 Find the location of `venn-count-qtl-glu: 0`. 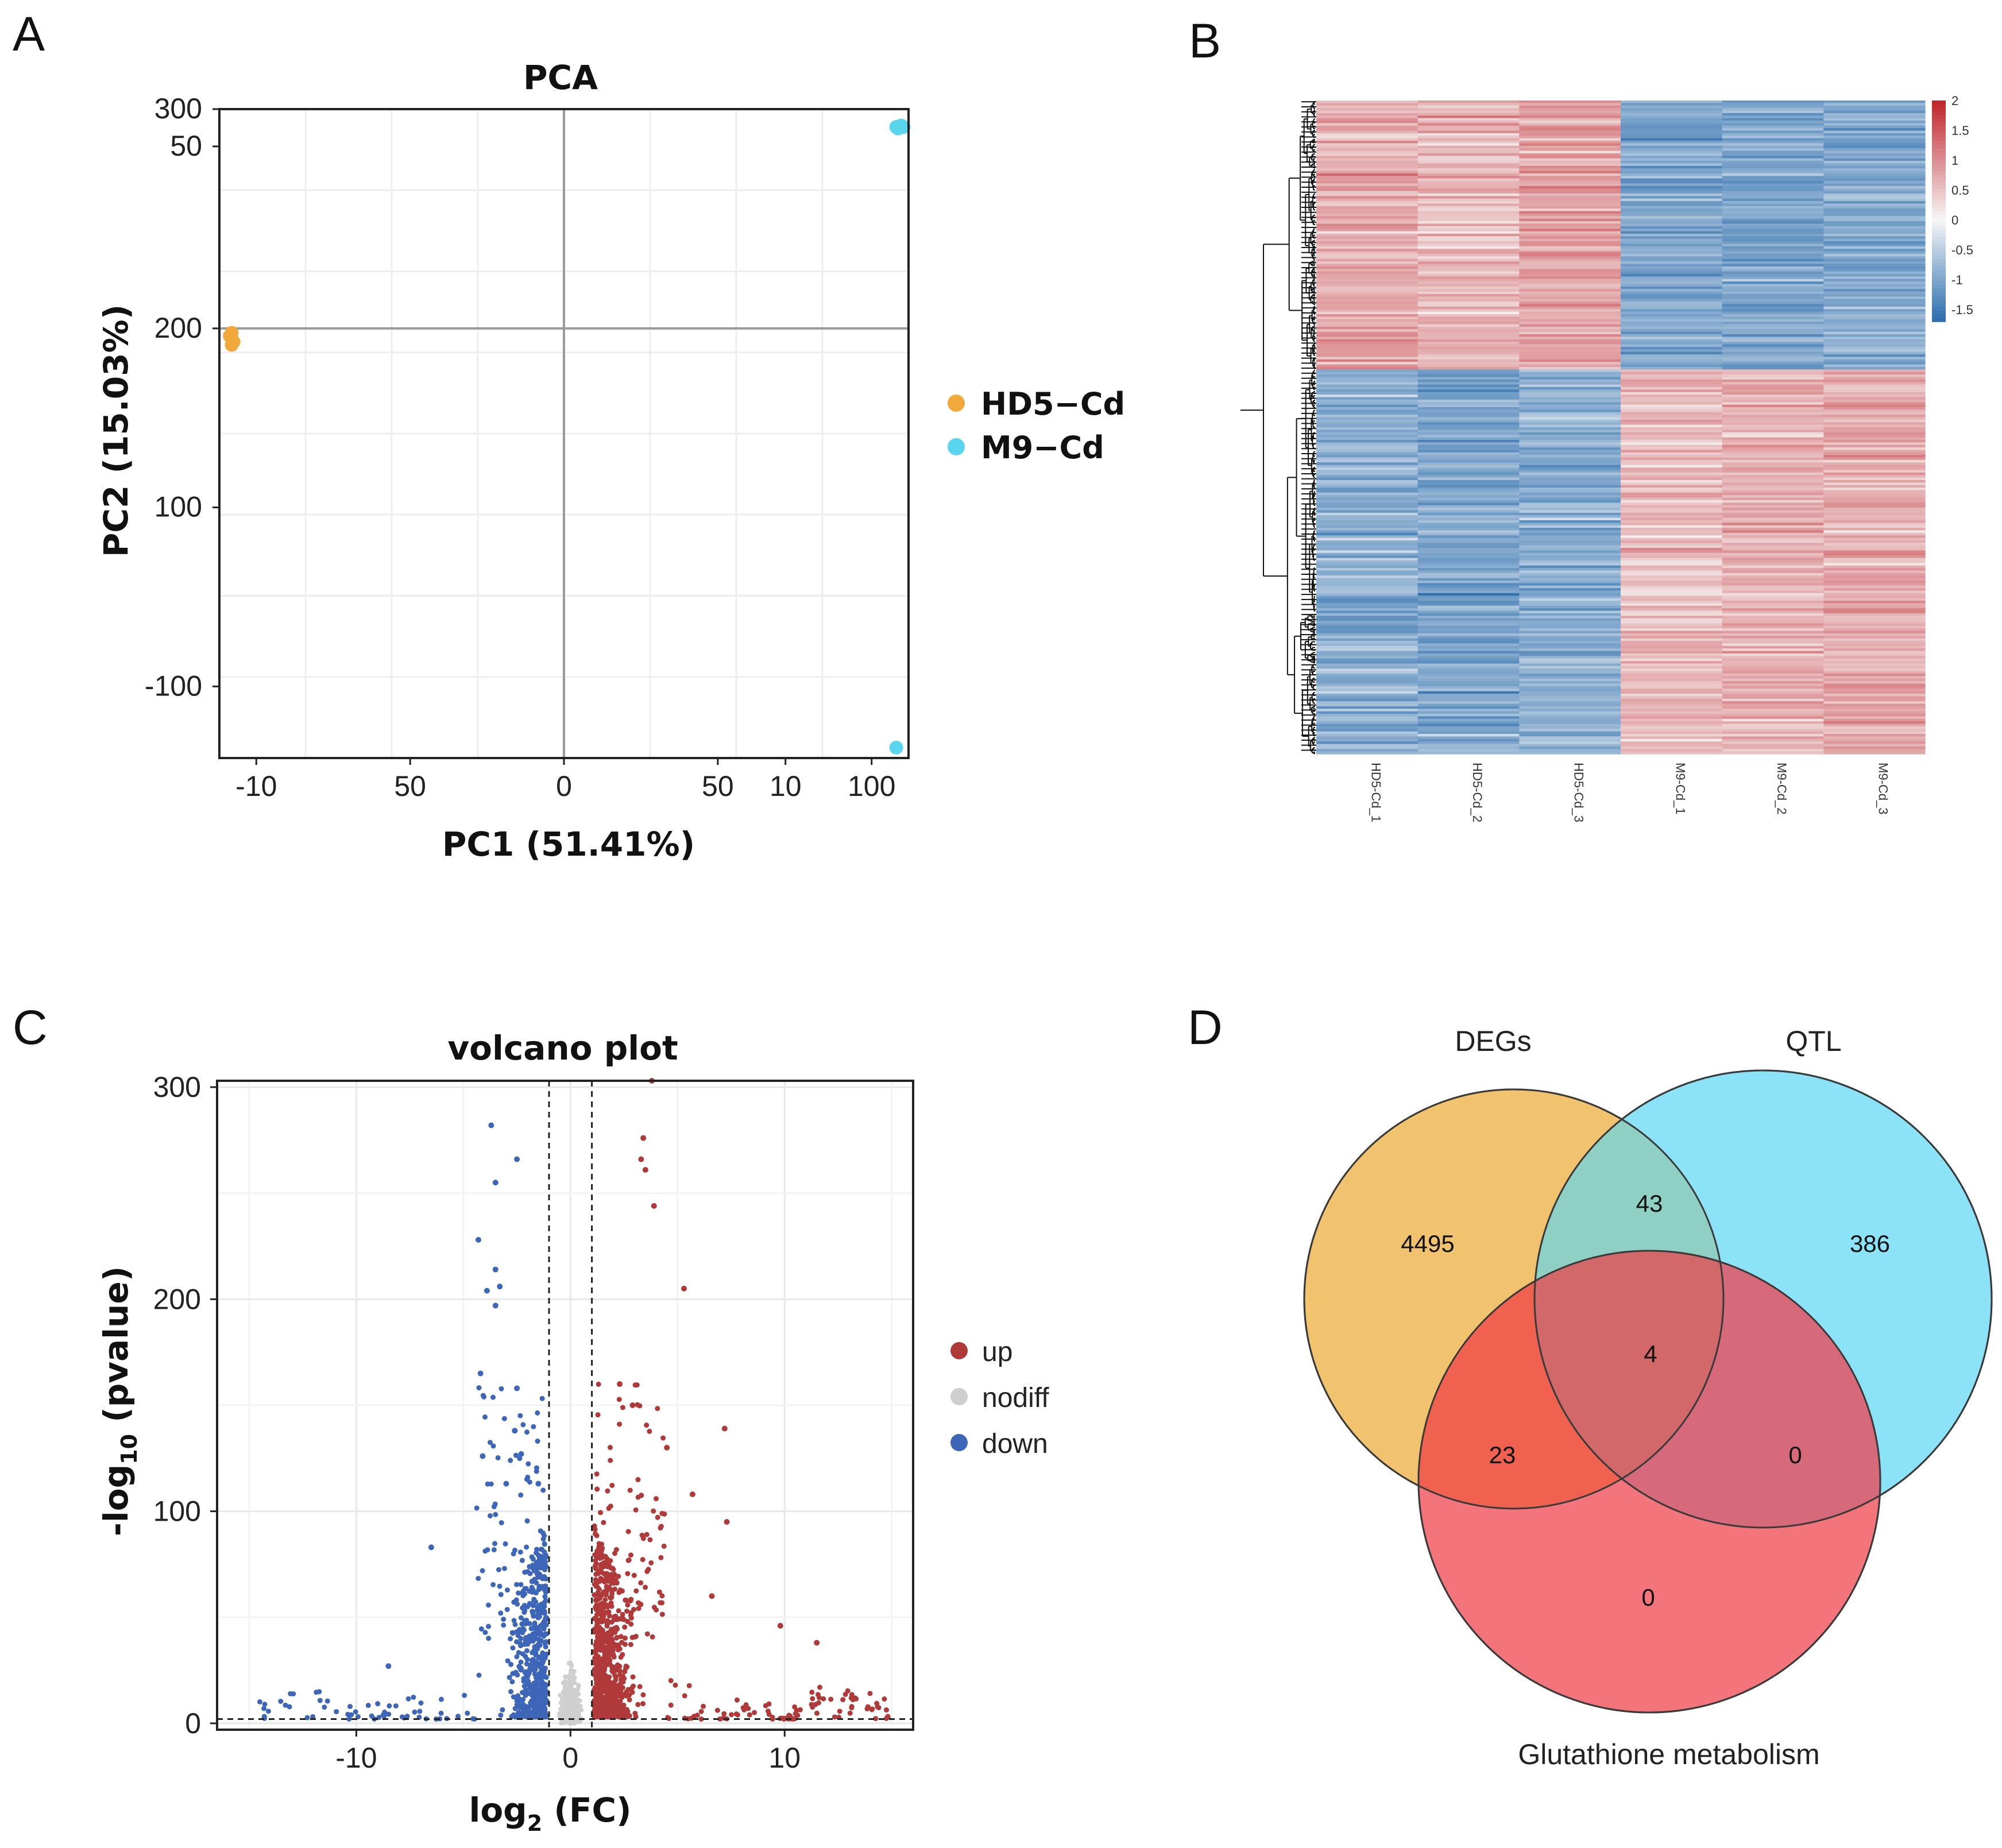

venn-count-qtl-glu: 0 is located at coordinates (1795, 1454).